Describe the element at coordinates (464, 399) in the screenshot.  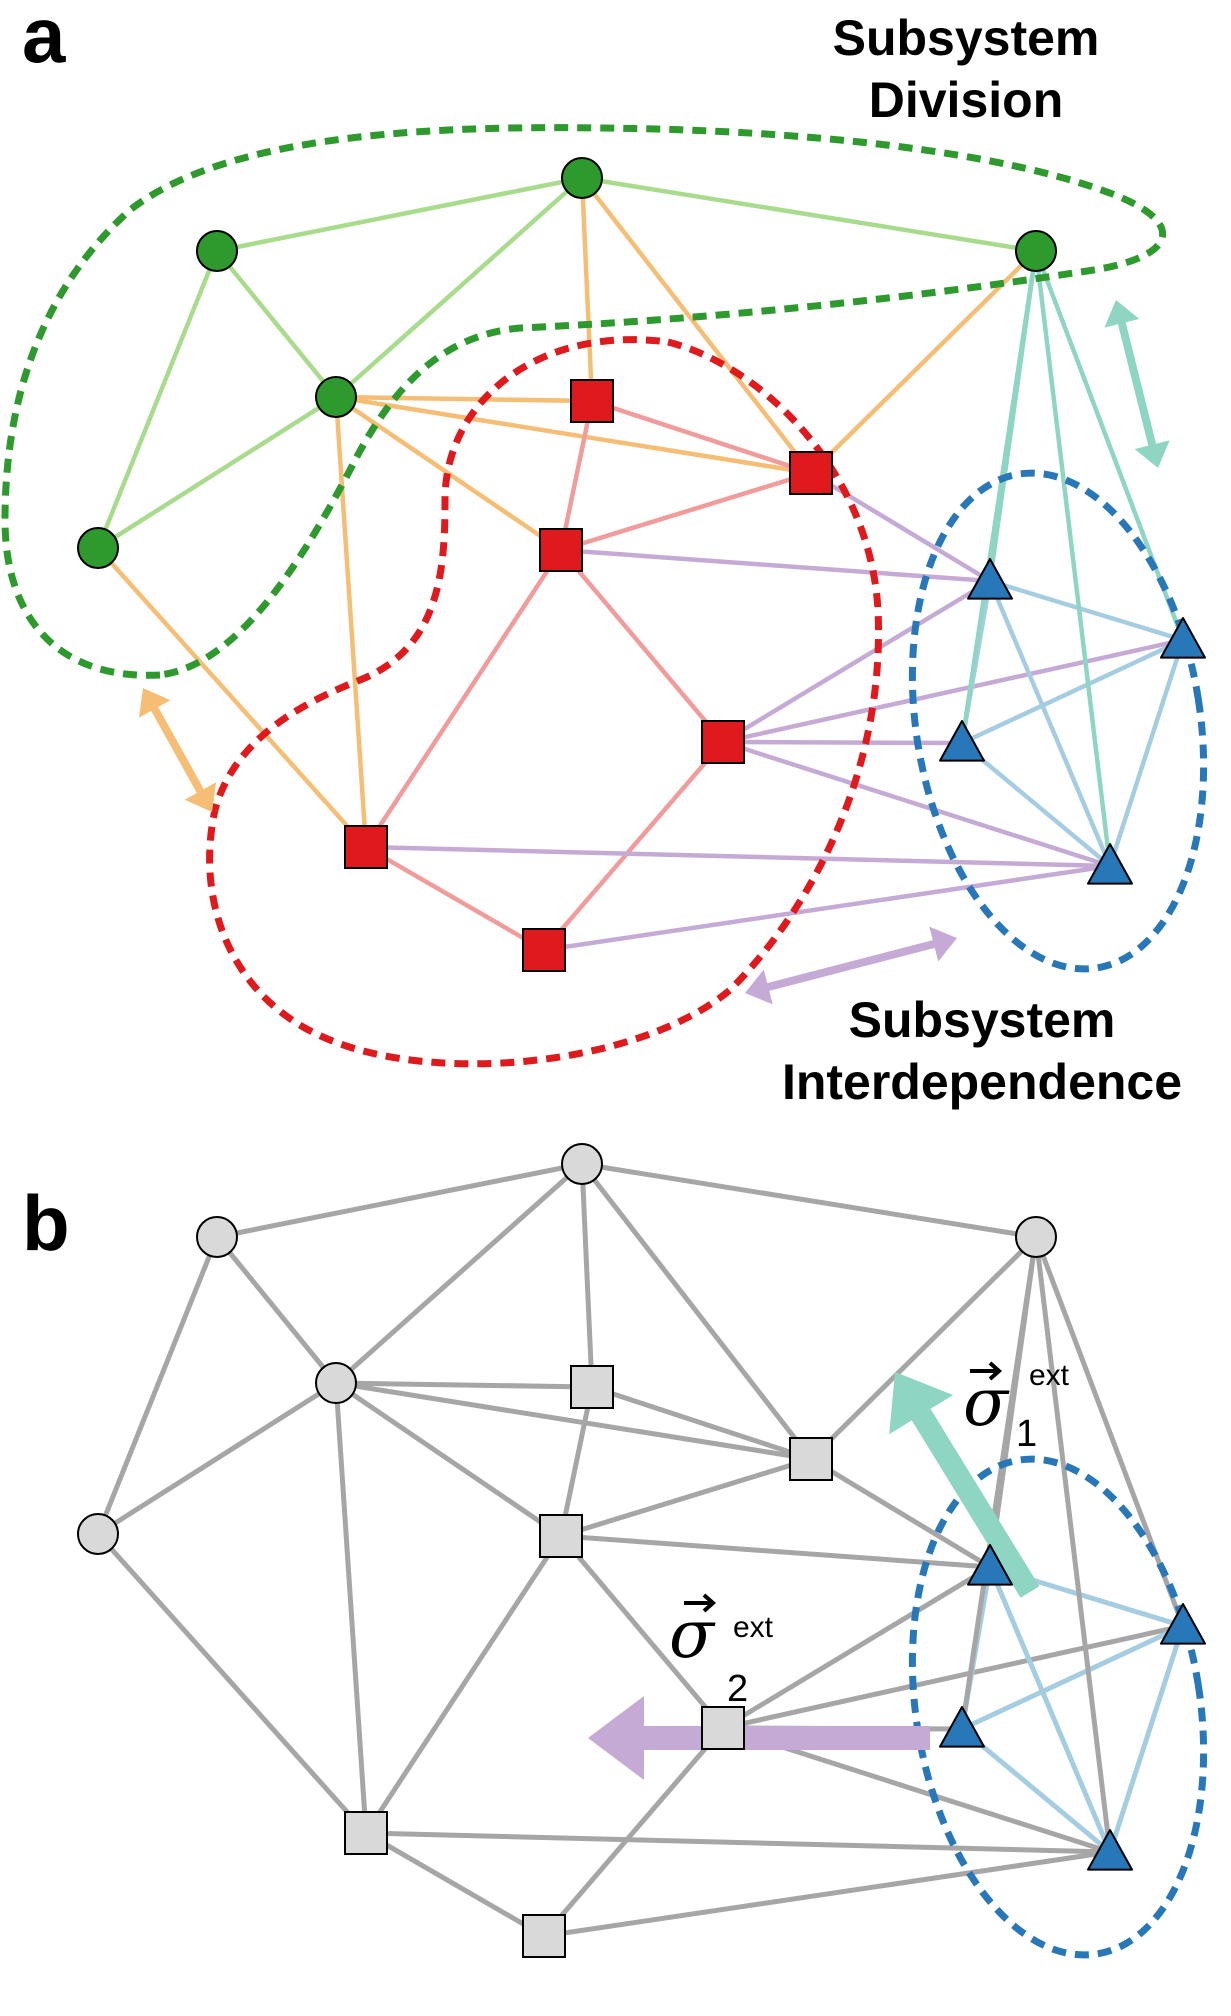
I see `edge-G4-R1` at that location.